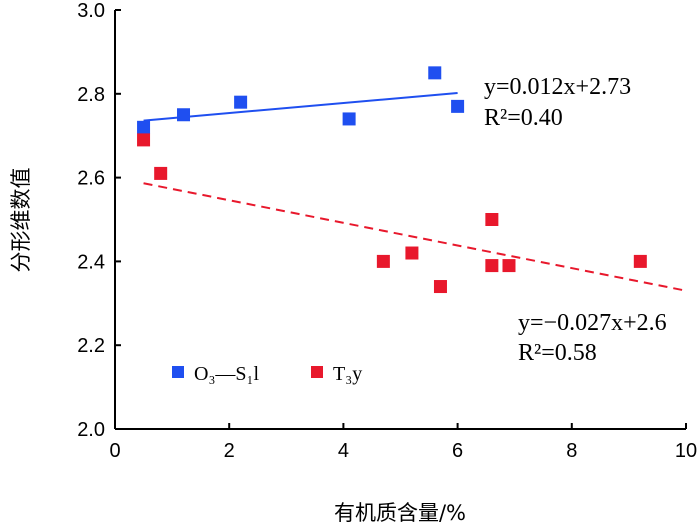 This screenshot has width=700, height=529. I want to click on x-tick-label: 10, so click(686, 451).